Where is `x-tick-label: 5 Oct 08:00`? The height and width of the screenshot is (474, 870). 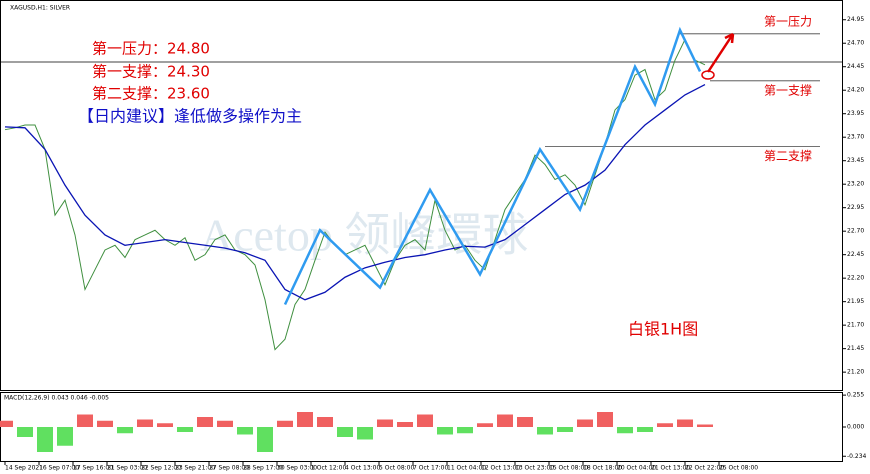 x-tick-label: 5 Oct 08:00 is located at coordinates (396, 468).